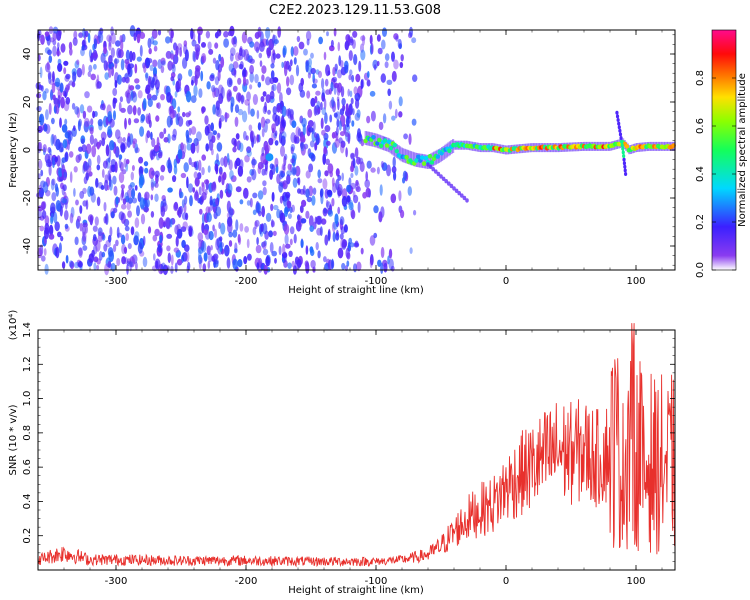 The height and width of the screenshot is (600, 750). What do you see at coordinates (356, 590) in the screenshot?
I see `snr-x-axis-label: Height of straight line (km)` at bounding box center [356, 590].